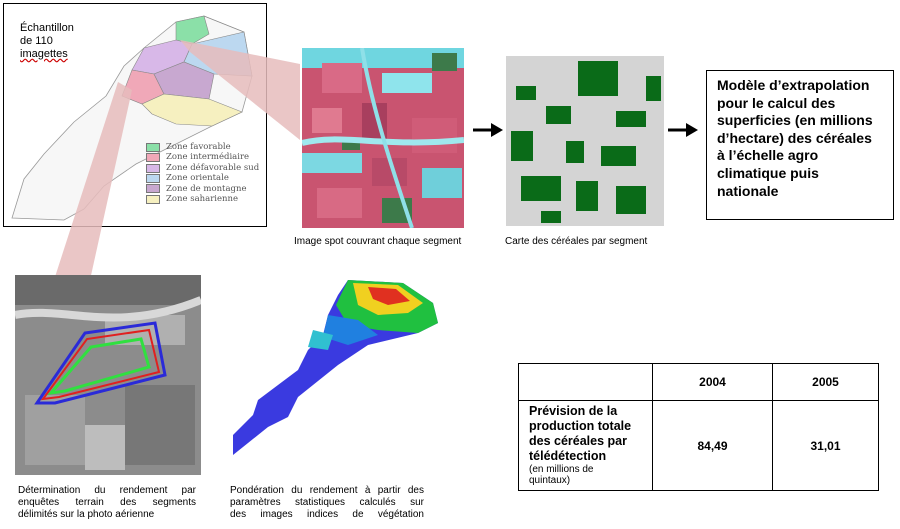 The height and width of the screenshot is (529, 900). I want to click on spot-caption: Image spot couvrant chaque segment, so click(378, 241).